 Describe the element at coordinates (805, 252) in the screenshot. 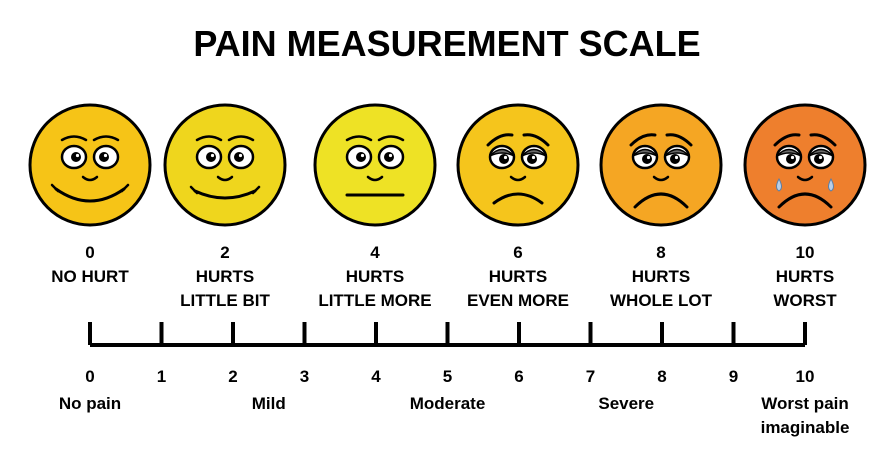

I see `face-score-10: 10` at that location.